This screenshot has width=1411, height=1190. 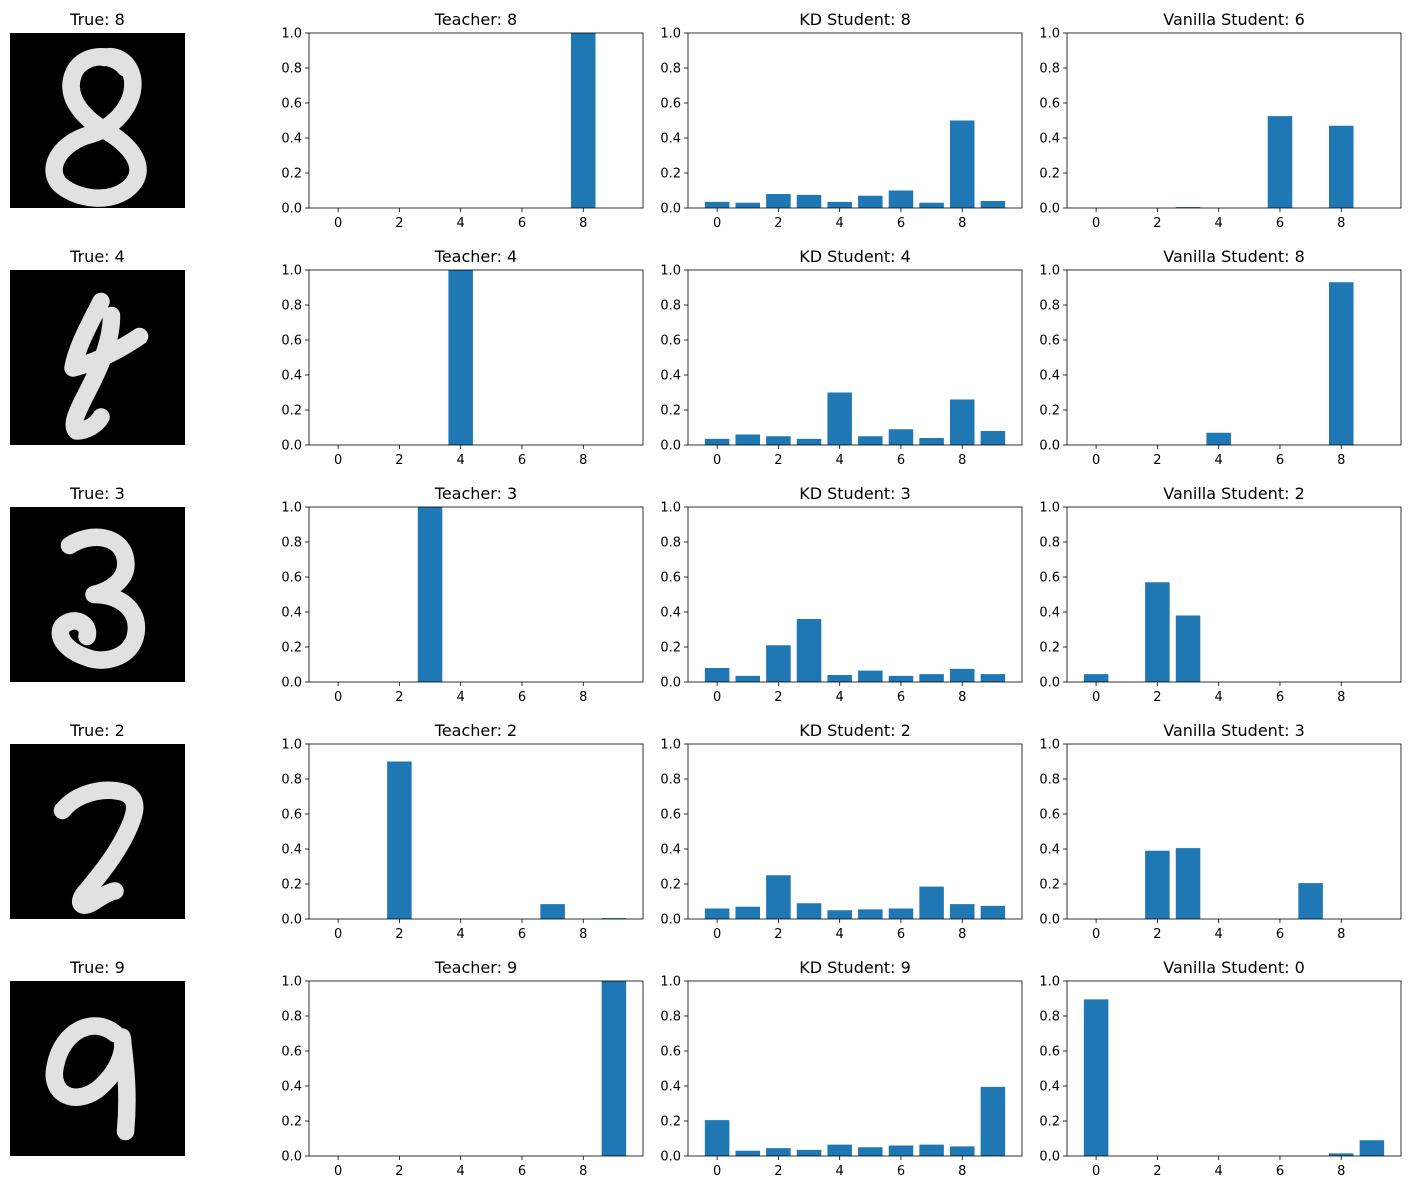 What do you see at coordinates (855, 357) in the screenshot?
I see `axes-frame-r2-c2` at bounding box center [855, 357].